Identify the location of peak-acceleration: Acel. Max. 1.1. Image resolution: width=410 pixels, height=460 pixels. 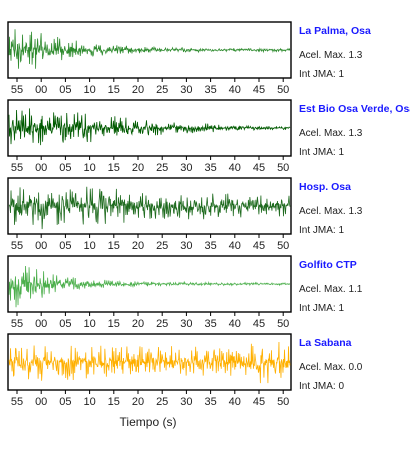
(331, 289).